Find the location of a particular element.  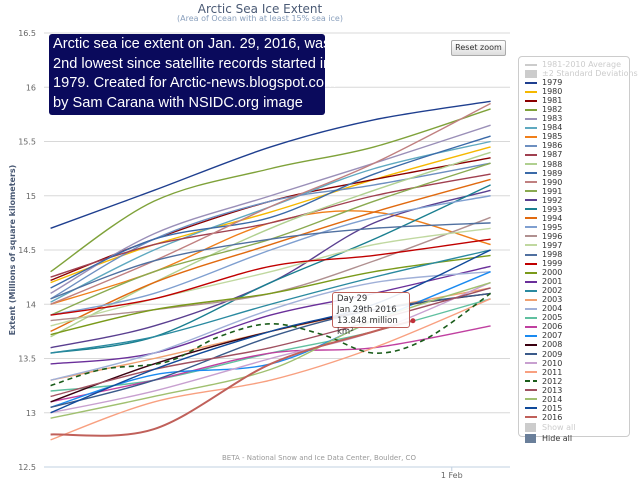

series-line-2006 is located at coordinates (270, 364).